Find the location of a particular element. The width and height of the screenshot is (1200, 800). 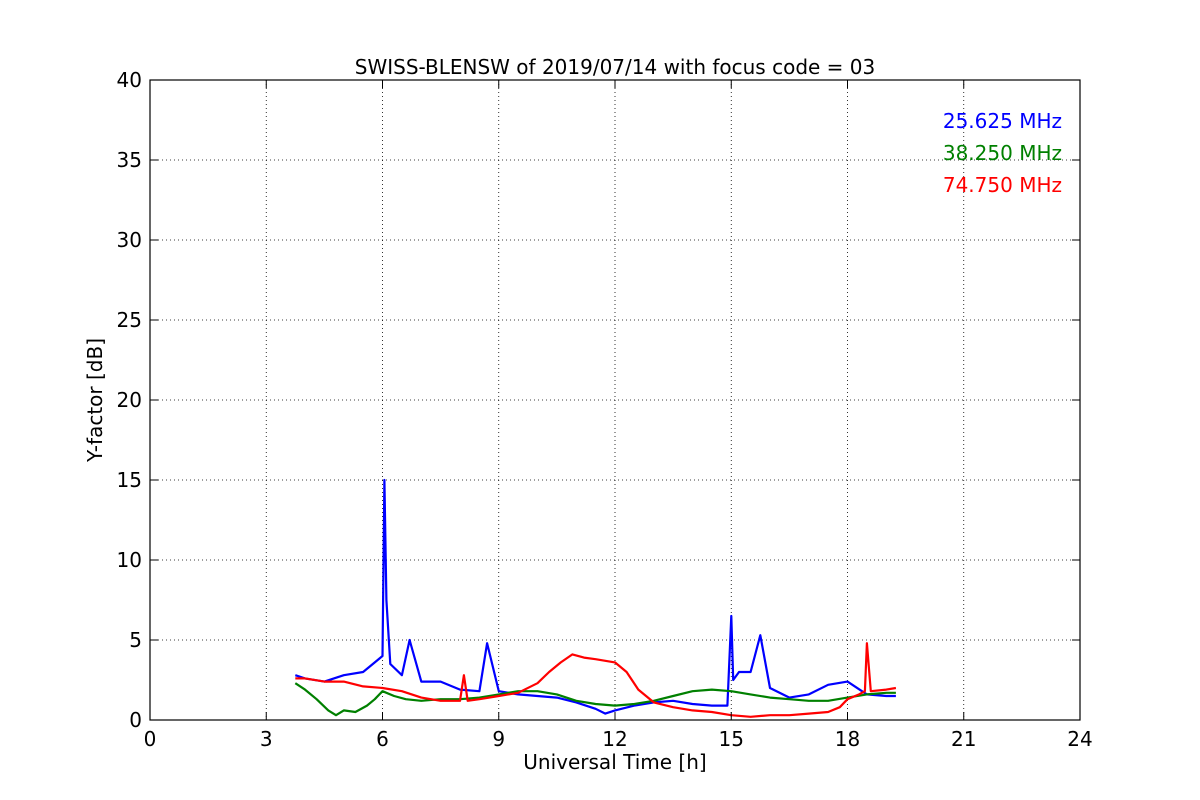

x-tick-label: 0 is located at coordinates (150, 739).